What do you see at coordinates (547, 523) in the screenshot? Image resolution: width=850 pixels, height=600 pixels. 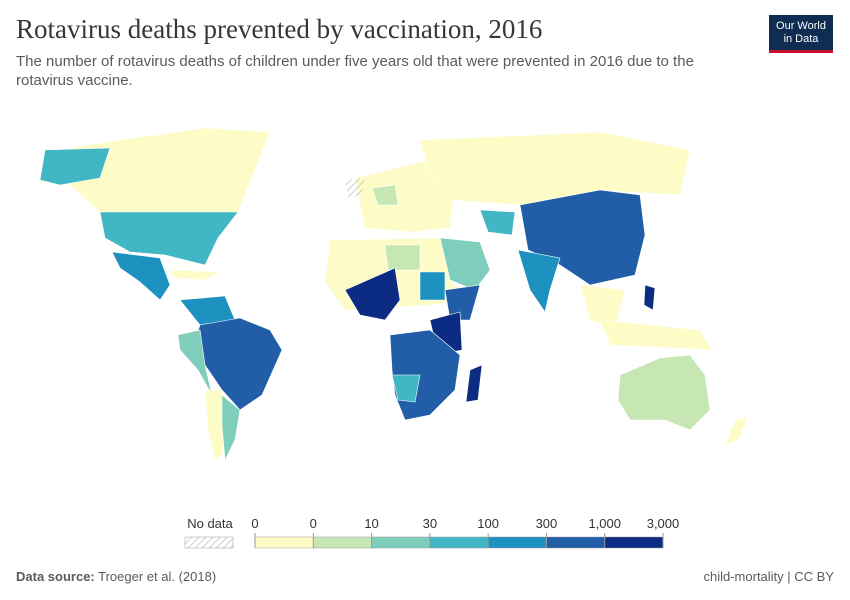 I see `legend-tick-label: 300` at bounding box center [547, 523].